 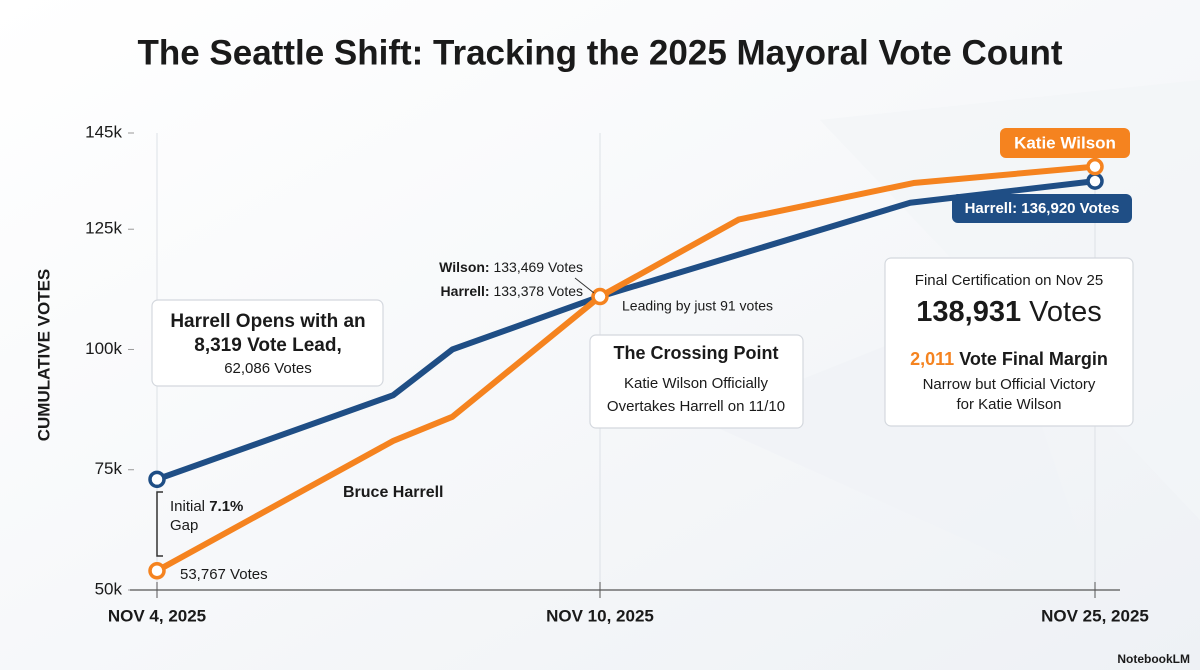 I want to click on x-tick-label: NOV 4, 2025, so click(x=157, y=615).